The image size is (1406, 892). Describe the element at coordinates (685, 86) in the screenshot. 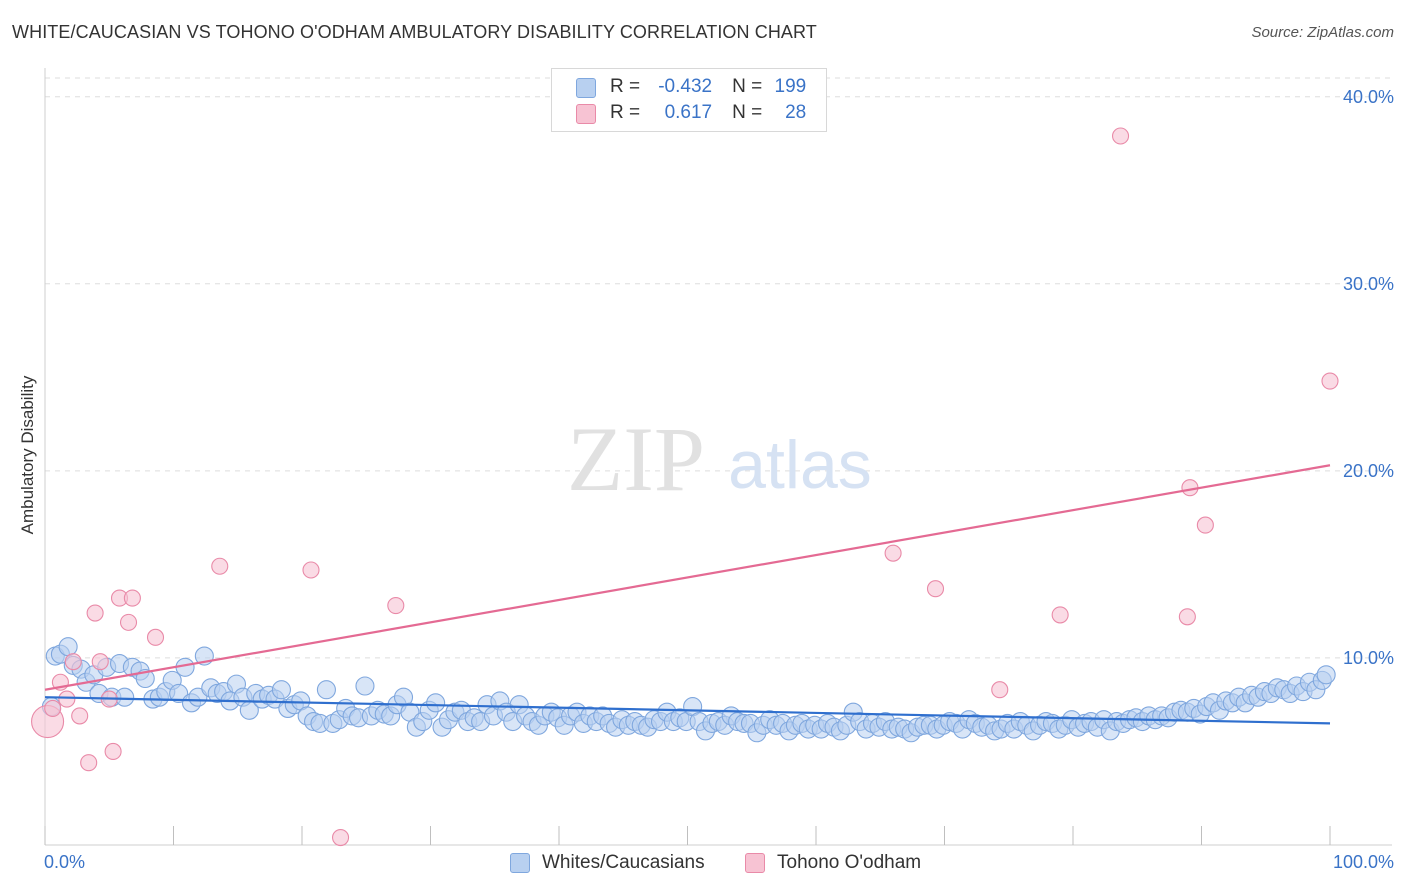

I see `legend-r-value: -0.432` at that location.